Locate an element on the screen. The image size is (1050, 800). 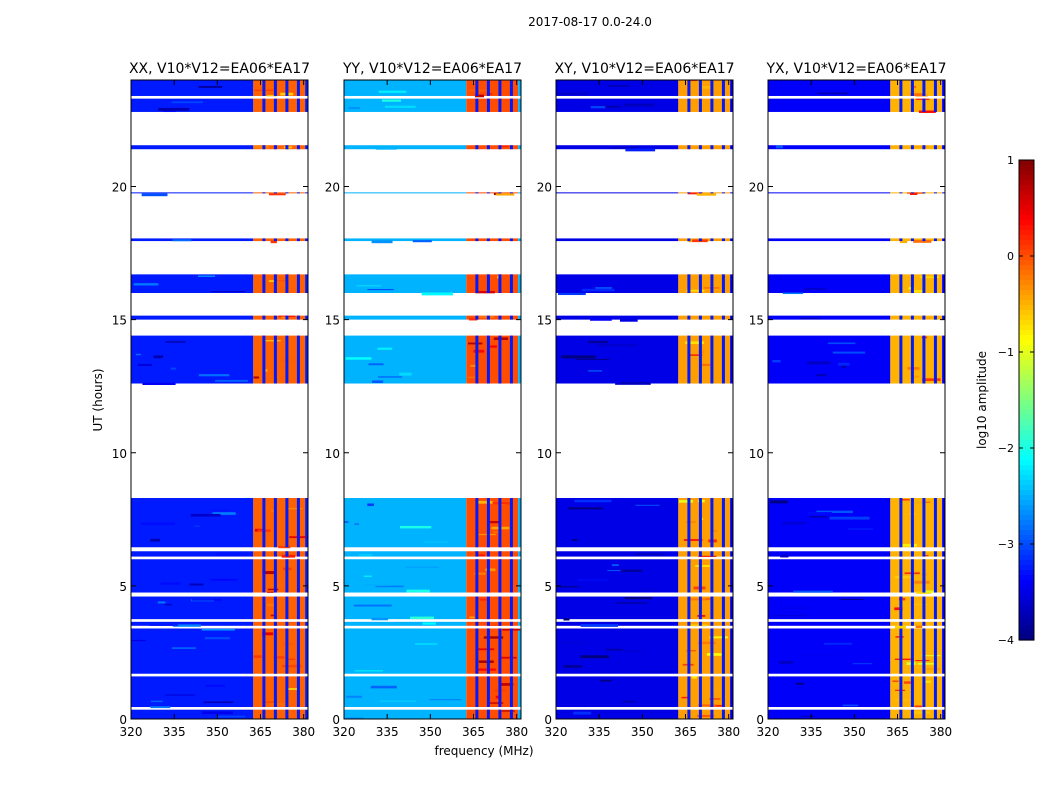
x-tick-label: 320 is located at coordinates (768, 732).